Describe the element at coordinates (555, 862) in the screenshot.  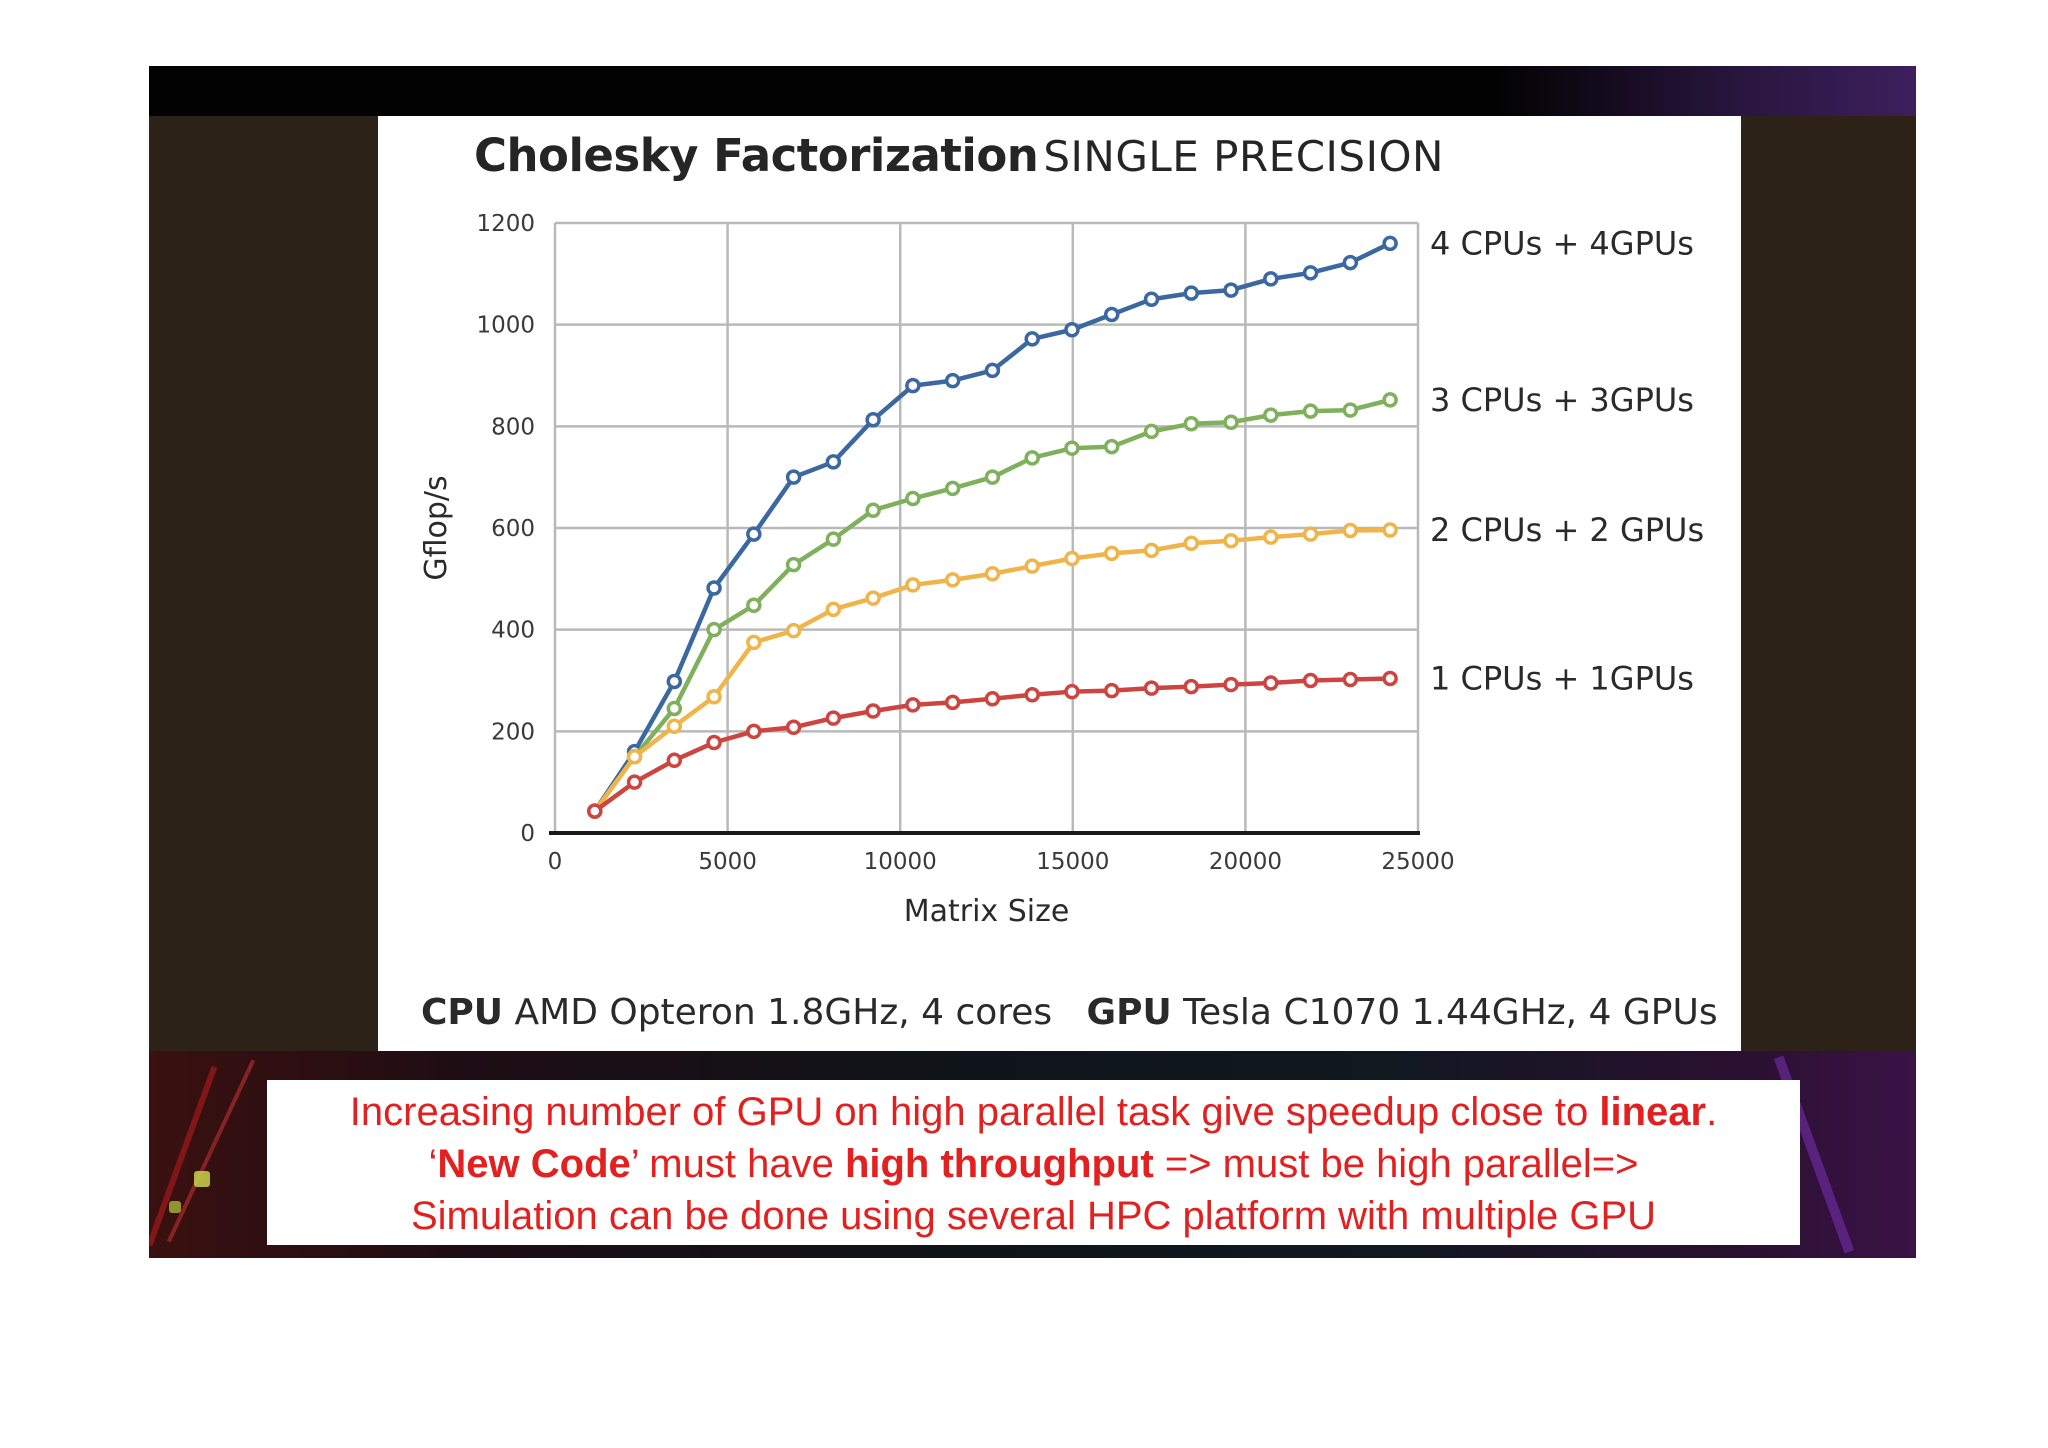
I see `x-tick-label: 0` at that location.